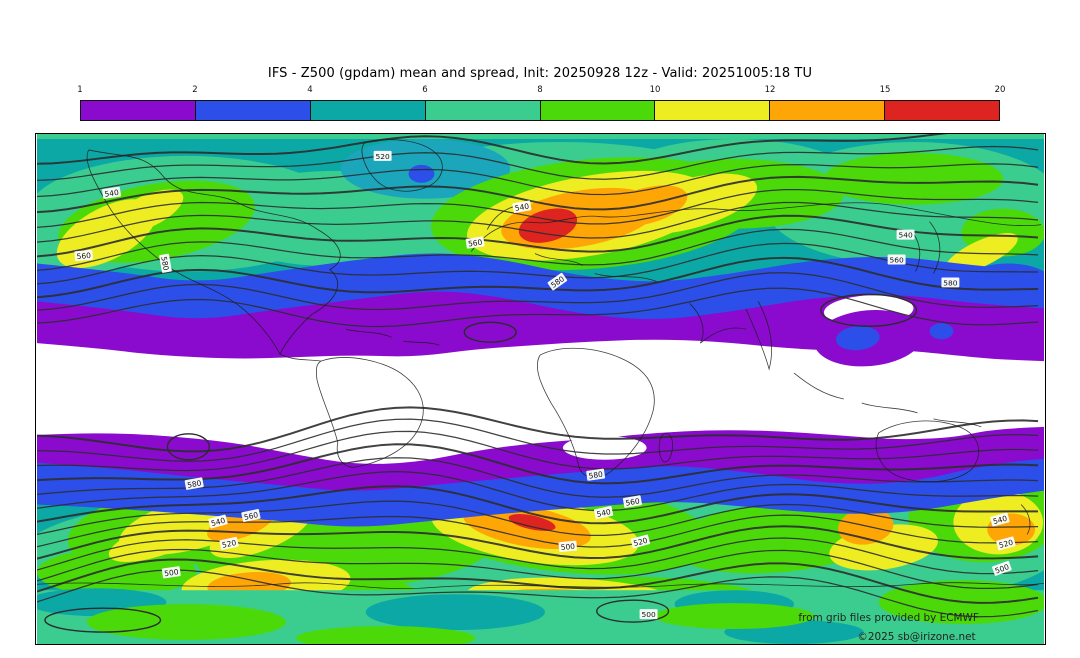 This screenshot has width=1080, height=658. Describe the element at coordinates (80, 90) in the screenshot. I see `colorbar-tick-label: 1` at that location.